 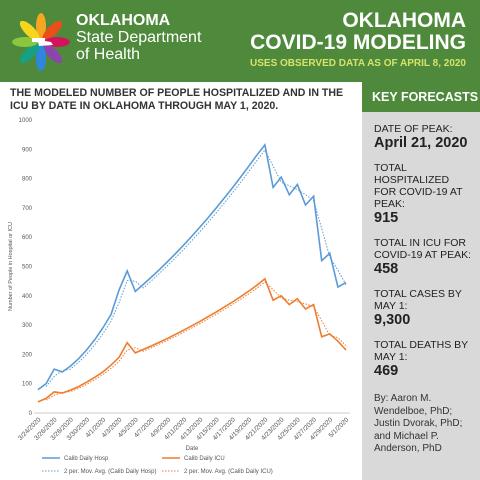 I want to click on forecast: TOTAL IN ICU FOR COVID-19 AT PEAK: 458, so click(x=421, y=257).